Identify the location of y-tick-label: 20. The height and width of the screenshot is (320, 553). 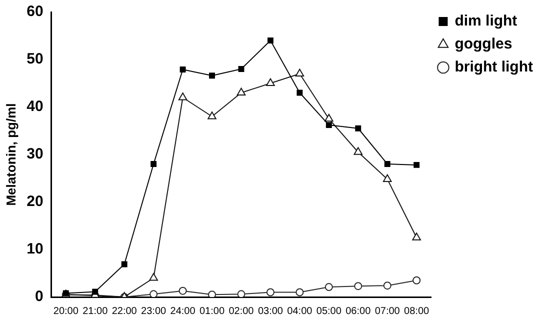
(35, 201).